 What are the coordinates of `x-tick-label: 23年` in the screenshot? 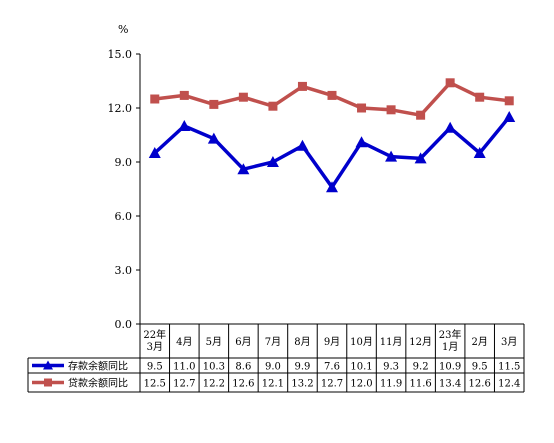 It's located at (450, 334).